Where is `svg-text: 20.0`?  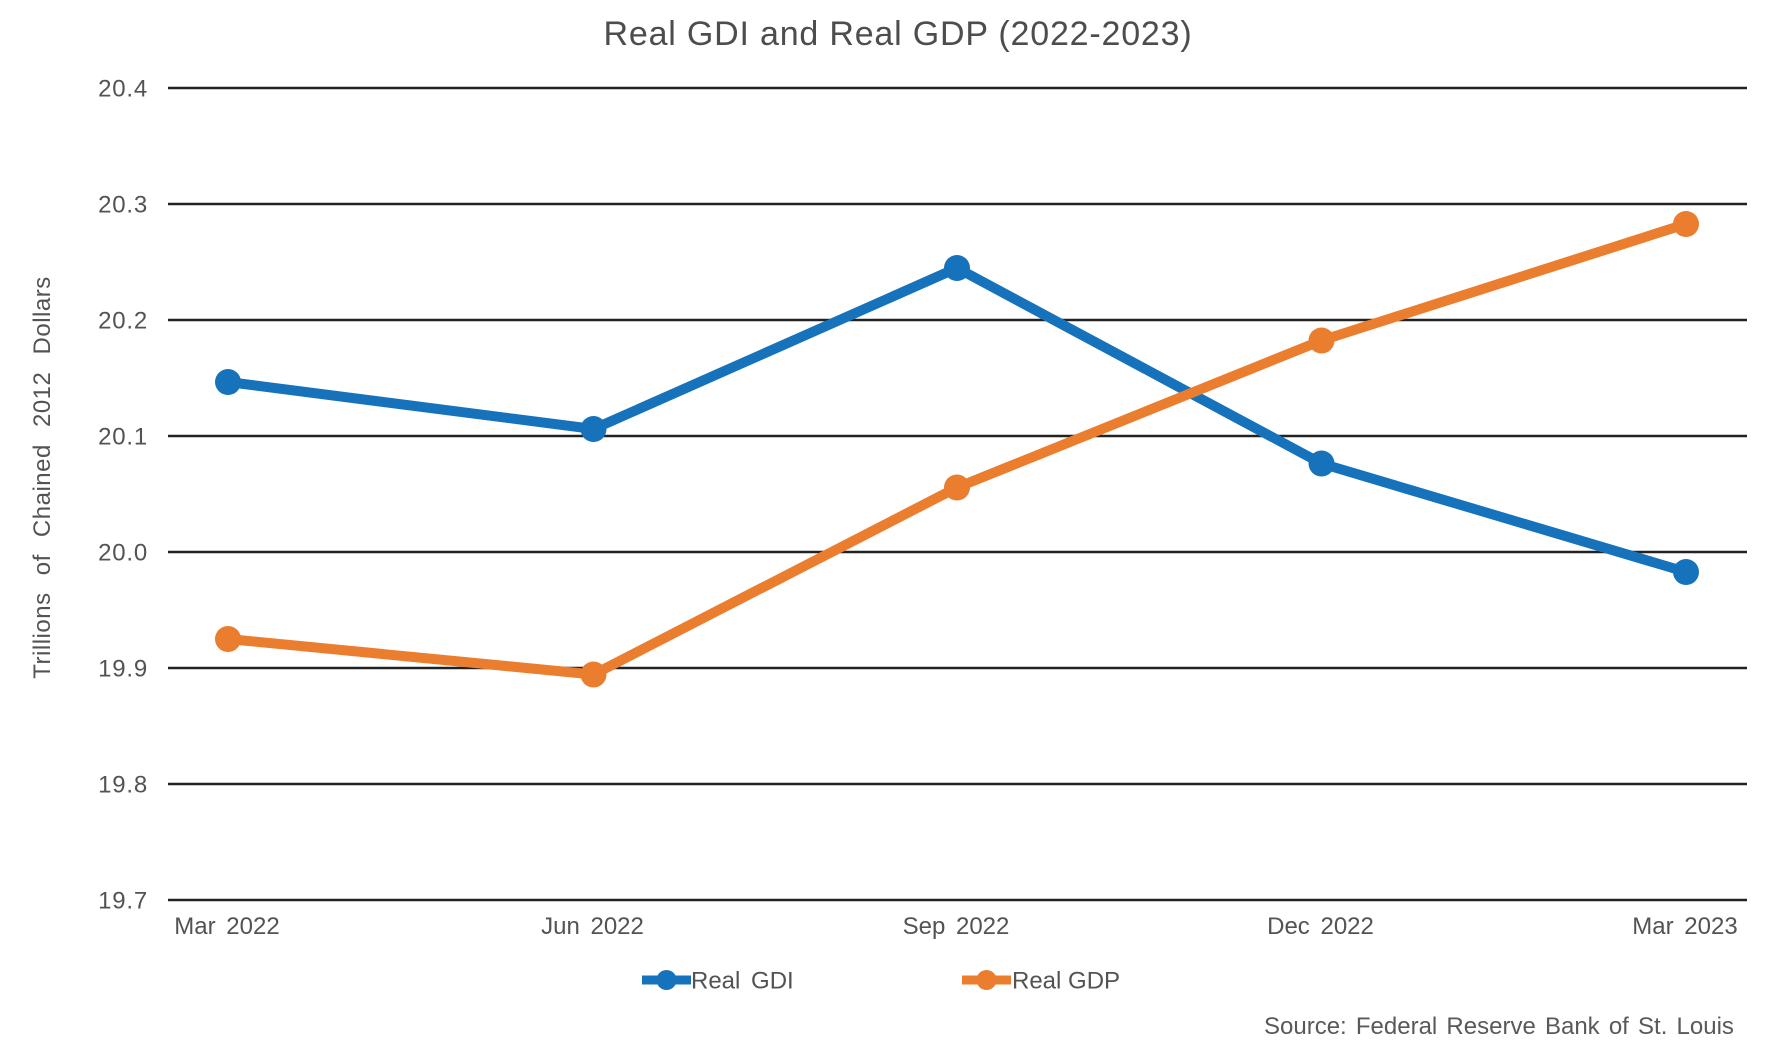
svg-text: 20.0 is located at coordinates (123, 553).